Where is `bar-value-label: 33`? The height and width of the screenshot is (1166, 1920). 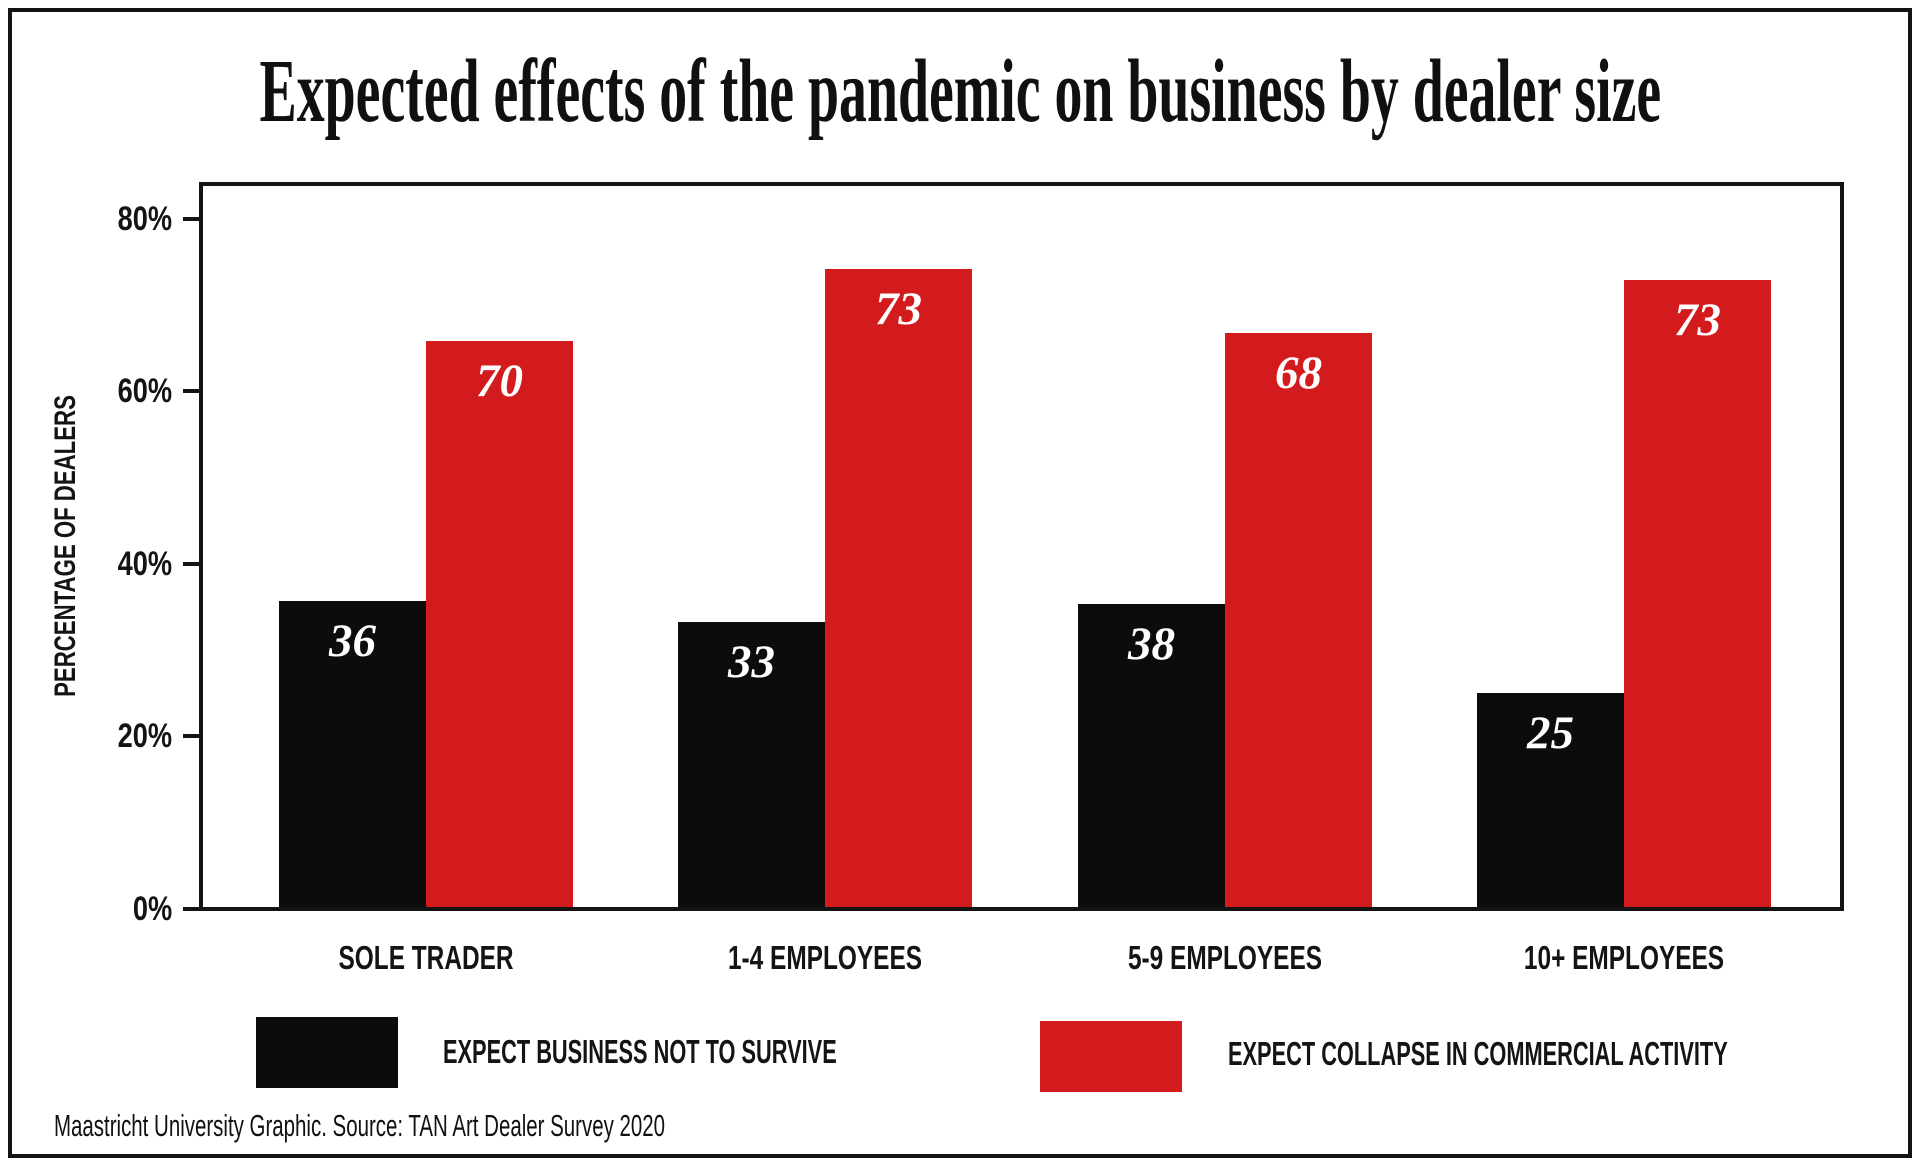
bar-value-label: 33 is located at coordinates (751, 662).